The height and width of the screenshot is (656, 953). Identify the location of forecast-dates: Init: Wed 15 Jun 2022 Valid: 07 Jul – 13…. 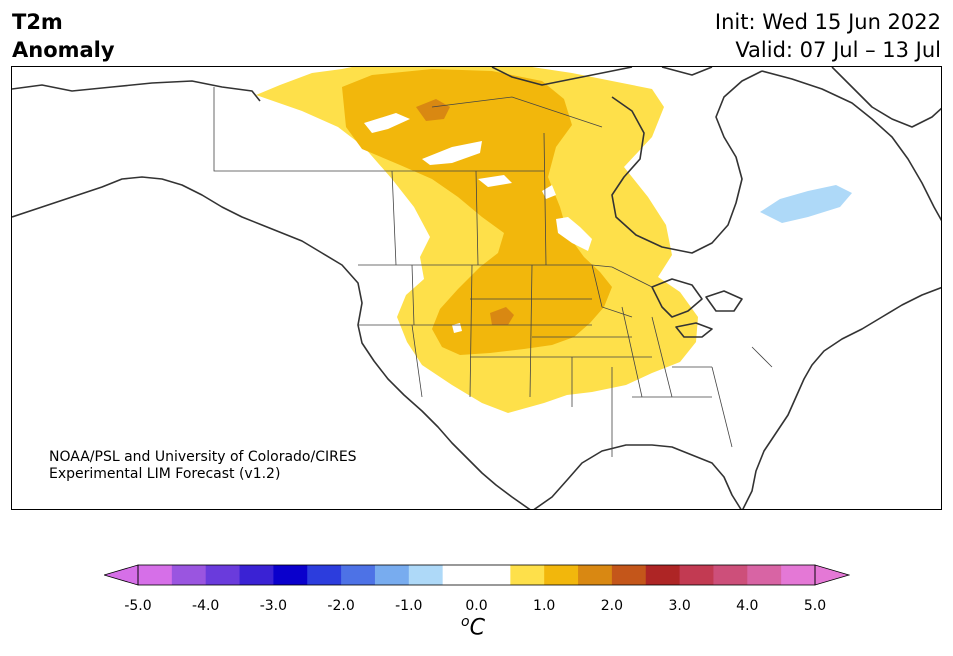
(828, 36).